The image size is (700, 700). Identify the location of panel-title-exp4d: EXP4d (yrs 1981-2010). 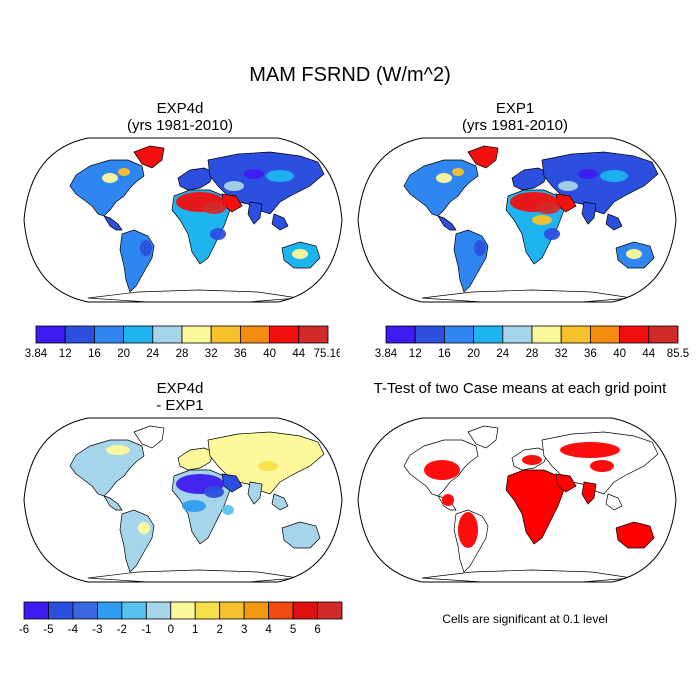
(180, 117).